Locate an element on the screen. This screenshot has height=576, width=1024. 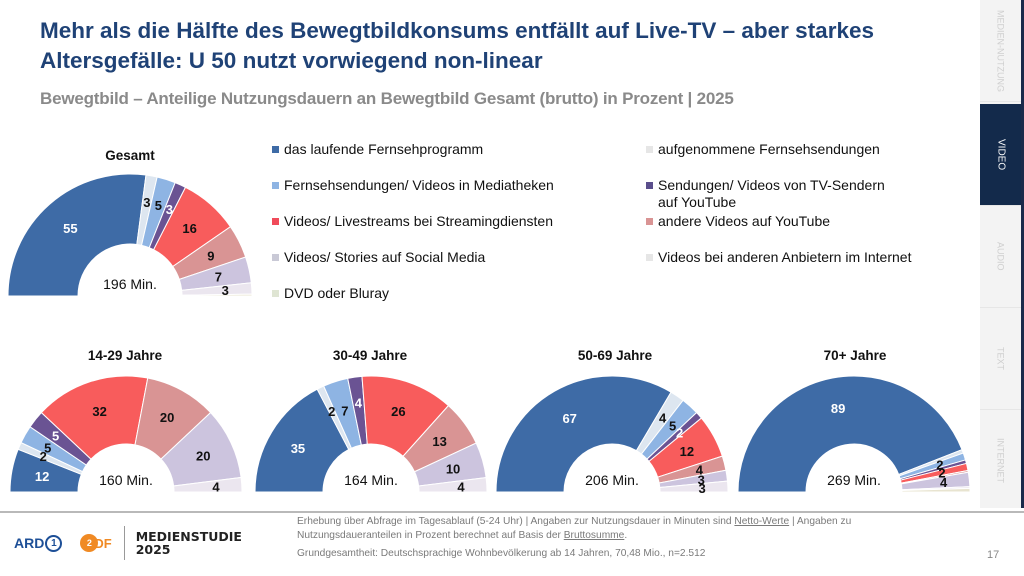
chart-14-29: 14-29 Jahre 12 2 5 5 32 20 20 4 160 Min. is located at coordinates (125, 423).